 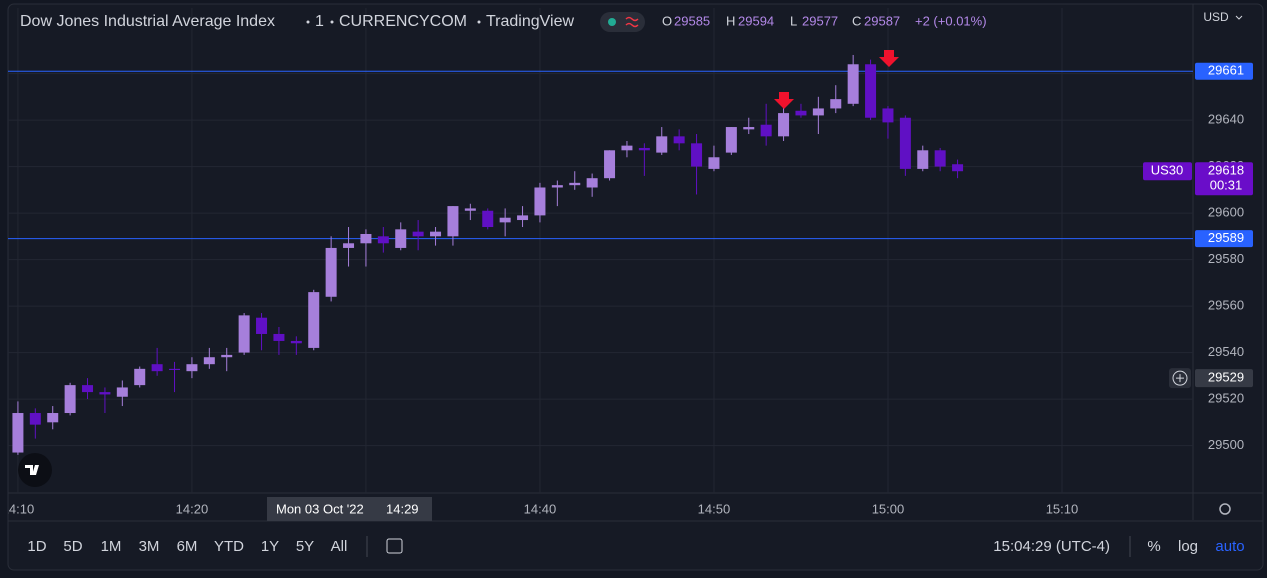 I want to click on y-tick-label: 29600, so click(x=1226, y=212).